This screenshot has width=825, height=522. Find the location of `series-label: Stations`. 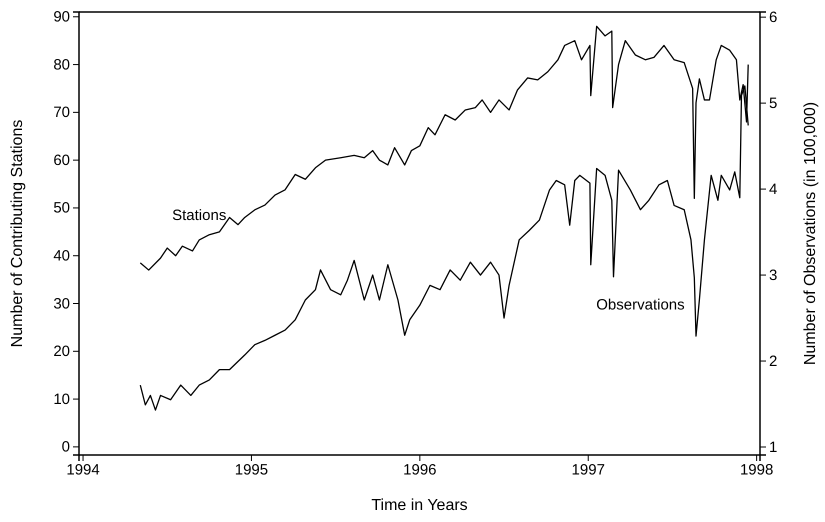

series-label: Stations is located at coordinates (199, 215).